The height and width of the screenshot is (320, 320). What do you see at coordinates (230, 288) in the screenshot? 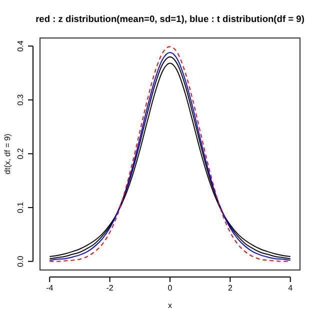
I see `x-tick-label: 2` at bounding box center [230, 288].